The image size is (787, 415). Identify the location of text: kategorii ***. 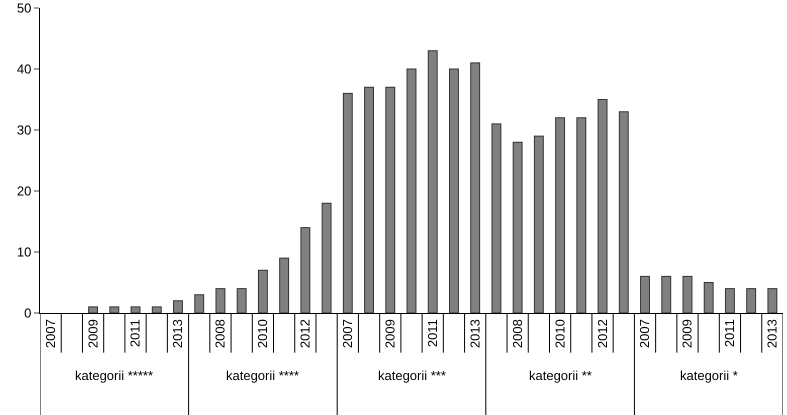
(412, 375).